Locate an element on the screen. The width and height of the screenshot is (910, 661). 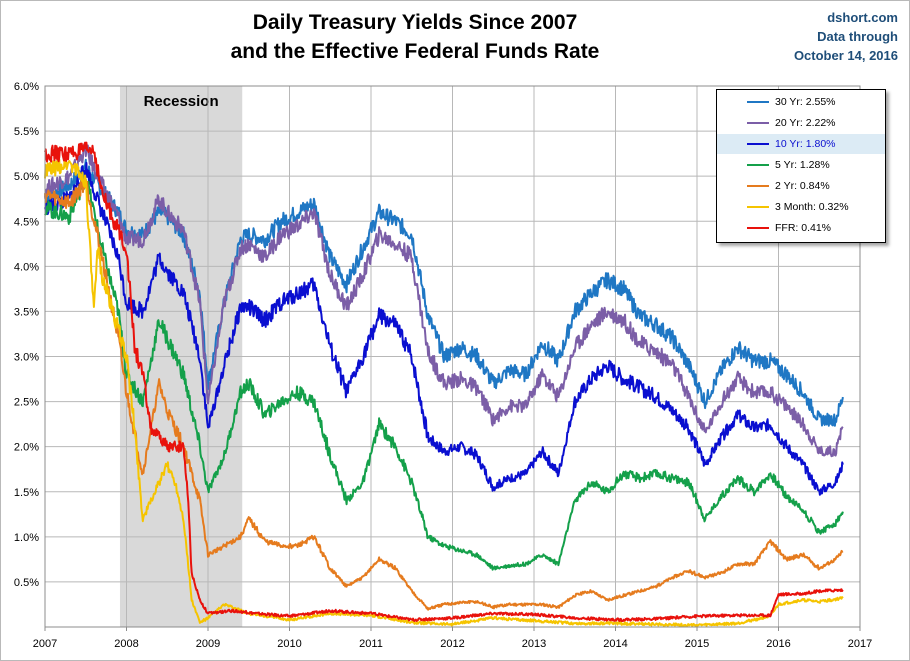
source-note: dshort.com Data through October 14, 2016 is located at coordinates (846, 36).